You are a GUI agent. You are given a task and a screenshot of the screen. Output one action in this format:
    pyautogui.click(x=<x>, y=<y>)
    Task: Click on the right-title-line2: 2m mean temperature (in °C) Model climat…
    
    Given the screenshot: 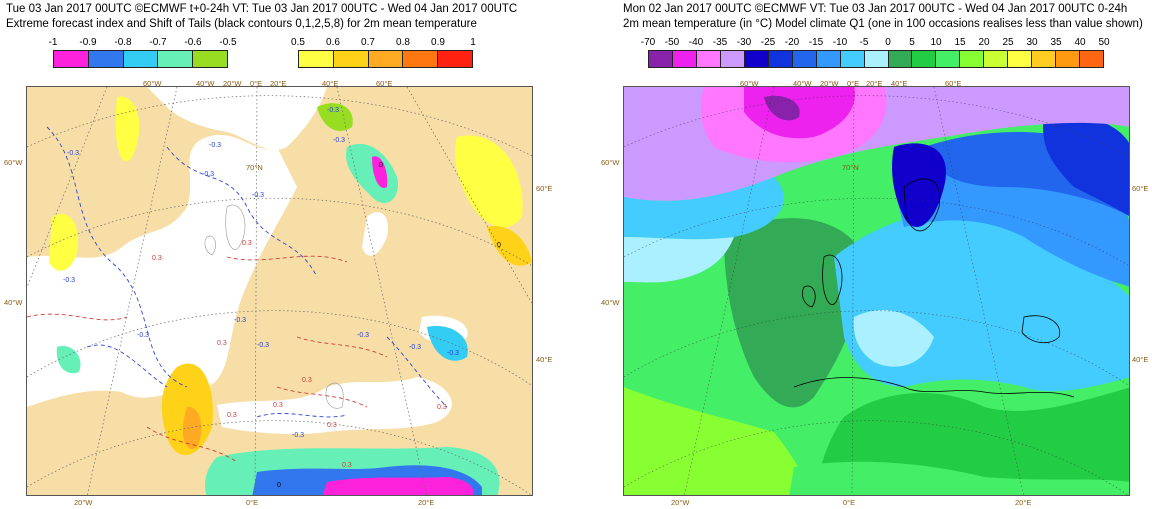 What is the action you would take?
    pyautogui.click(x=883, y=24)
    